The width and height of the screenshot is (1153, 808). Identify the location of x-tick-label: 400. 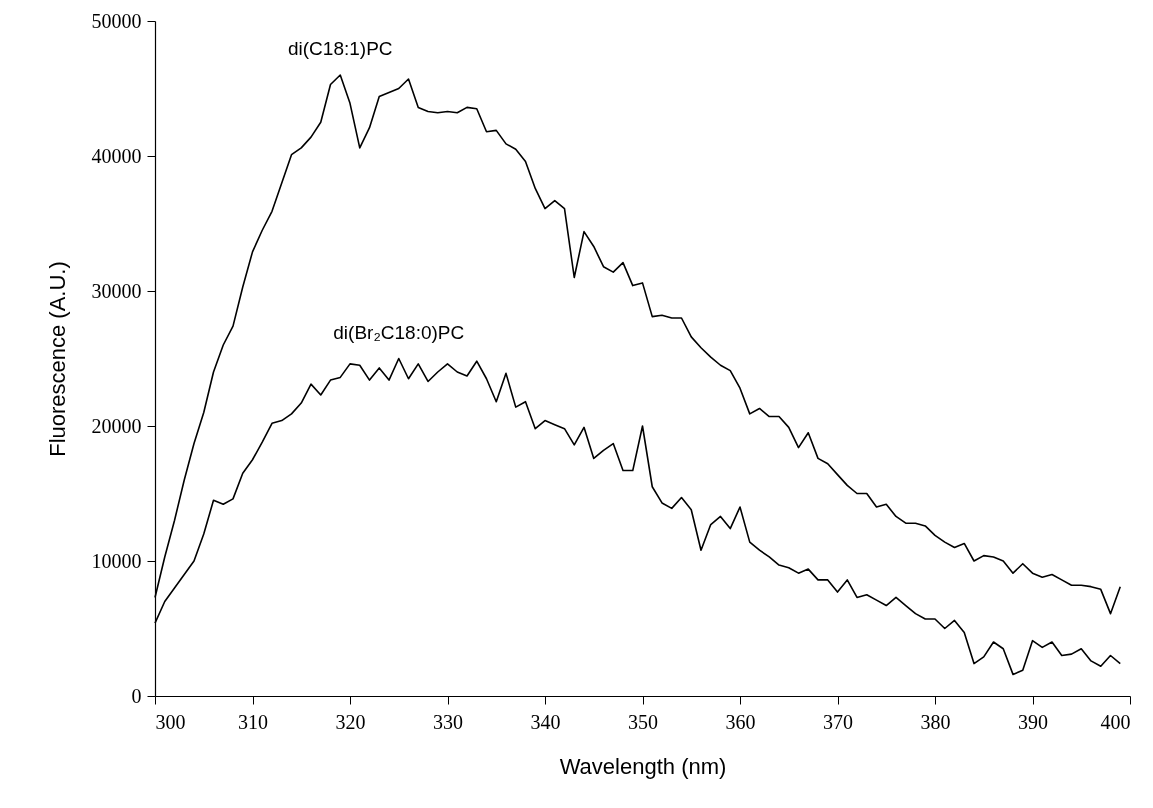
(1115, 721).